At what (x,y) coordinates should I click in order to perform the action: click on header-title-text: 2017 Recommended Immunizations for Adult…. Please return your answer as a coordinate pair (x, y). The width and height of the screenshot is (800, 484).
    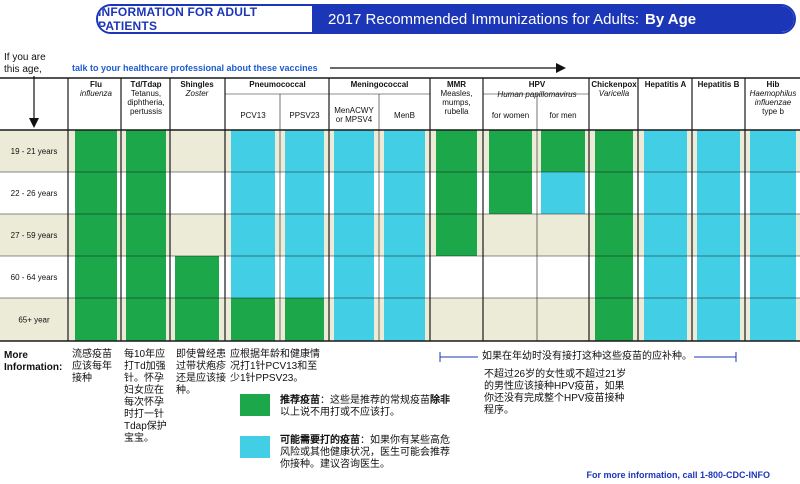
    Looking at the image, I should click on (483, 19).